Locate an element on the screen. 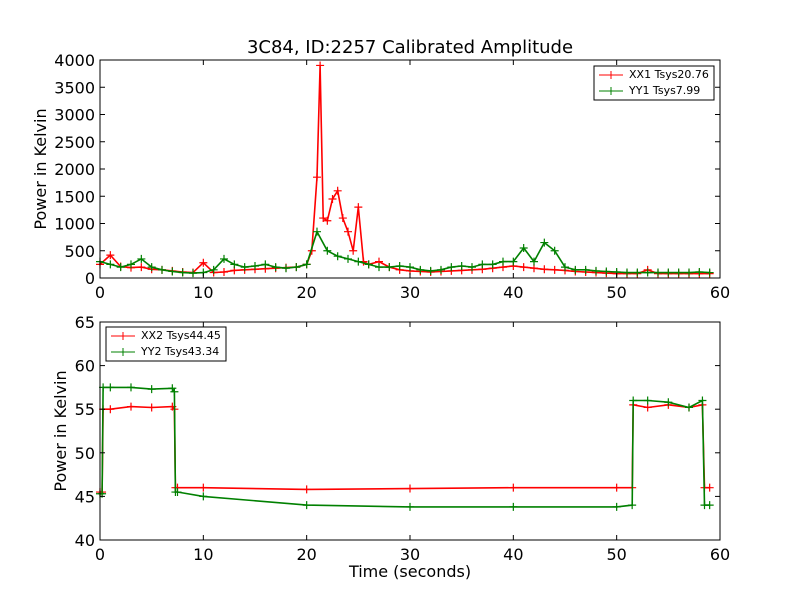  legend-label-yy1: YY1 Tsys7.99 is located at coordinates (664, 90).